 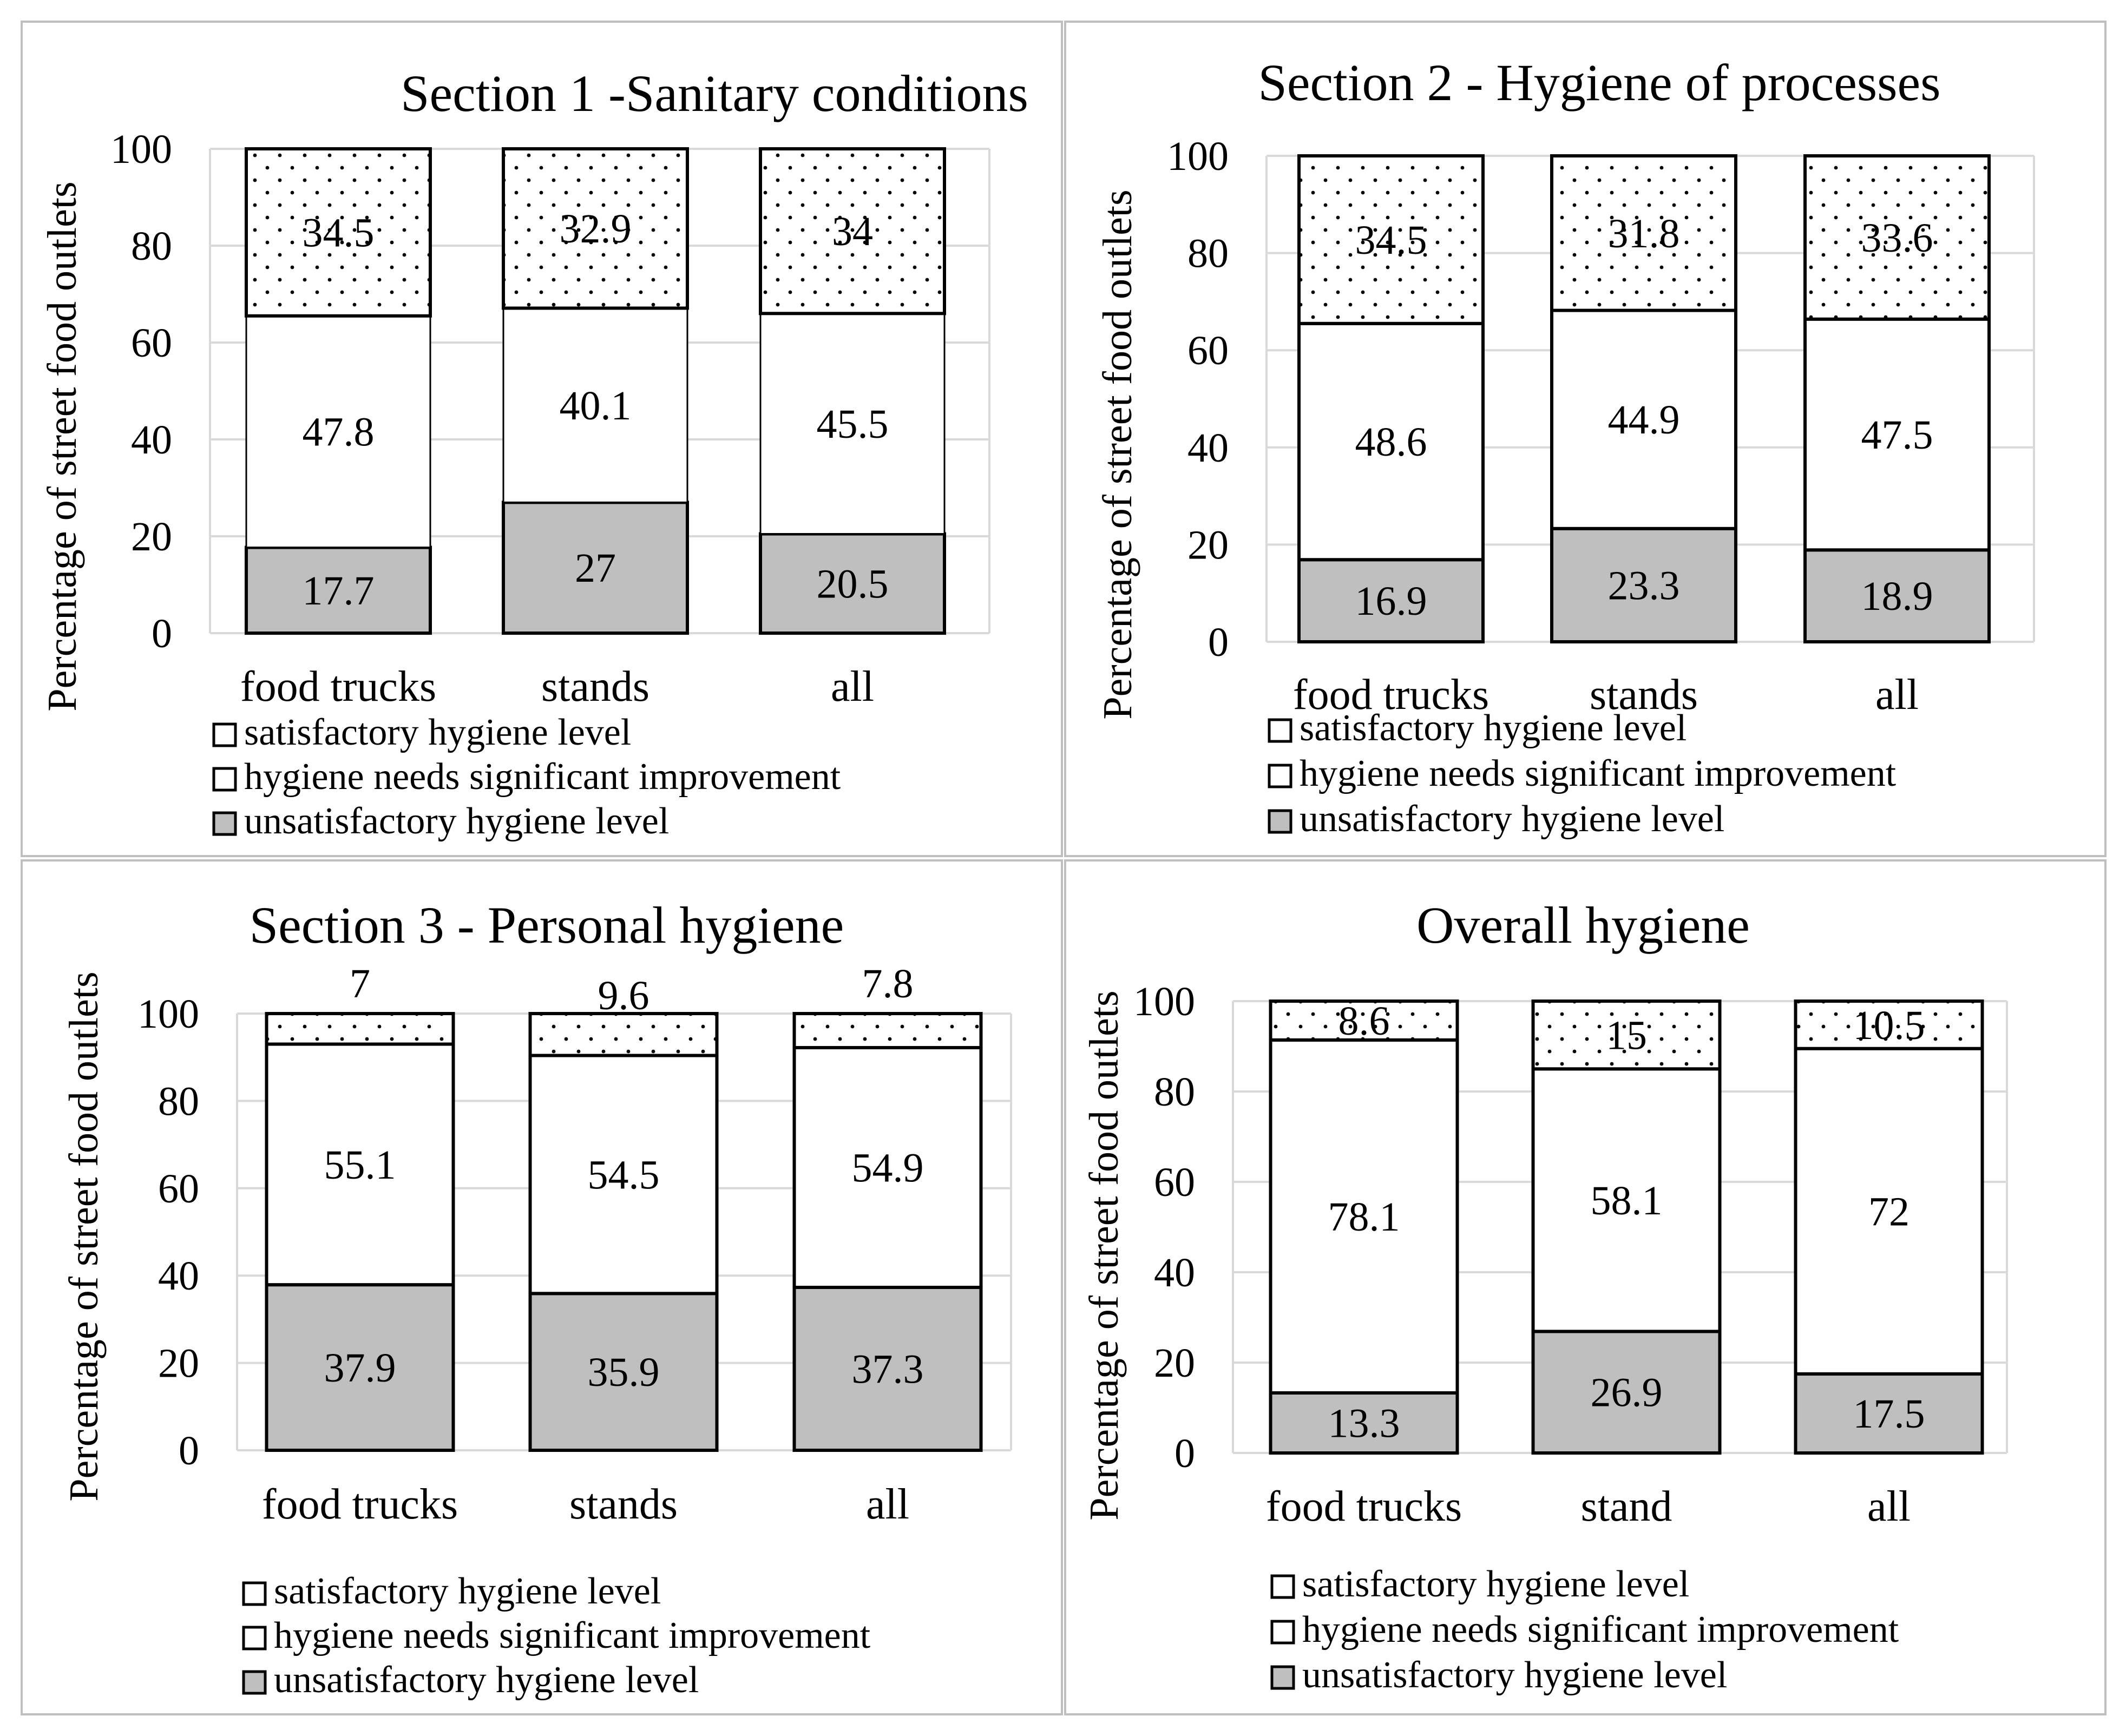 I want to click on data-label-satisfactory: 31.8, so click(x=1644, y=234).